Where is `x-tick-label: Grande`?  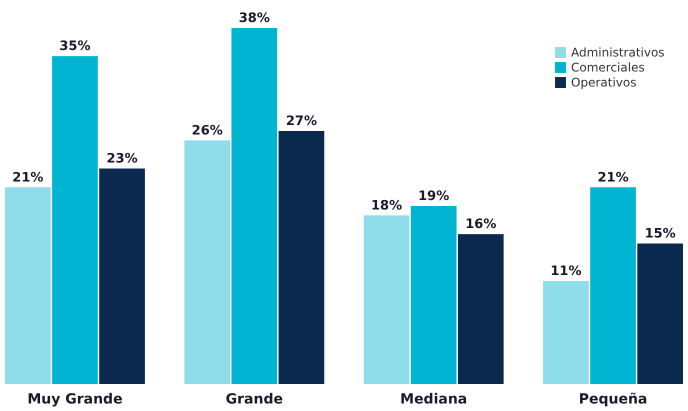
x-tick-label: Grande is located at coordinates (254, 400).